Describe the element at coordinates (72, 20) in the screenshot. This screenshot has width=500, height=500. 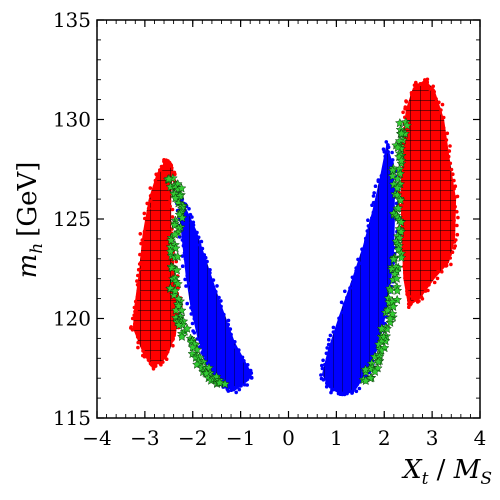
I see `y-tick-label: 135` at that location.